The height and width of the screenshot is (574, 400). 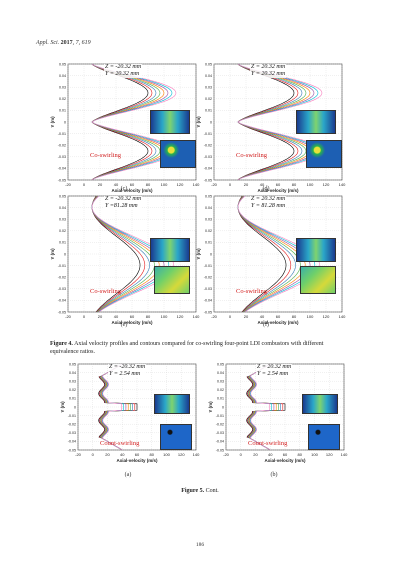 What do you see at coordinates (316, 250) in the screenshot?
I see `contour-inset` at bounding box center [316, 250].